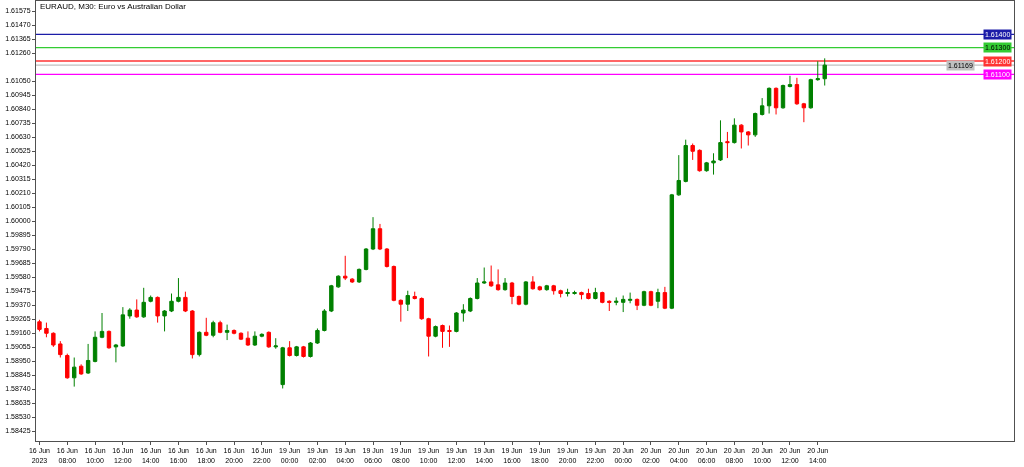  I want to click on chart-title: EURAUD, M30: Euro vs Australian Dollar, so click(113, 6).